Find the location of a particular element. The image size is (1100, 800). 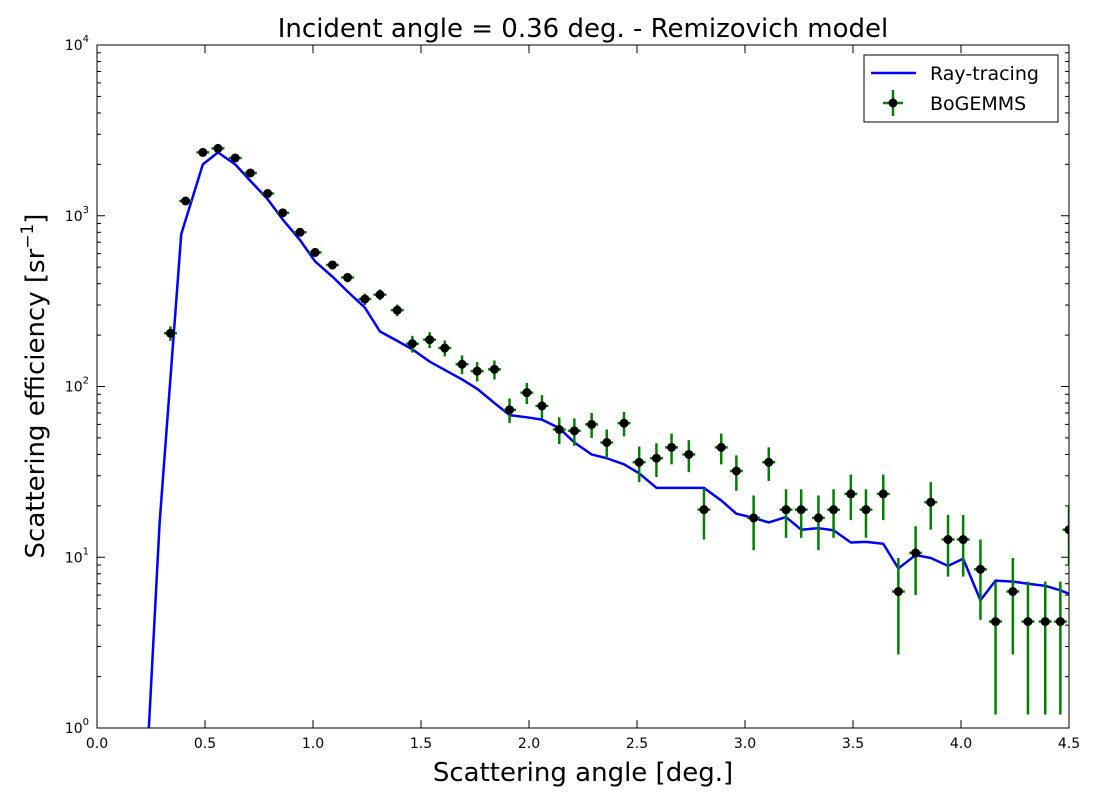

y-axis-title: Scattering efficiency [sr−1] is located at coordinates (34, 386).